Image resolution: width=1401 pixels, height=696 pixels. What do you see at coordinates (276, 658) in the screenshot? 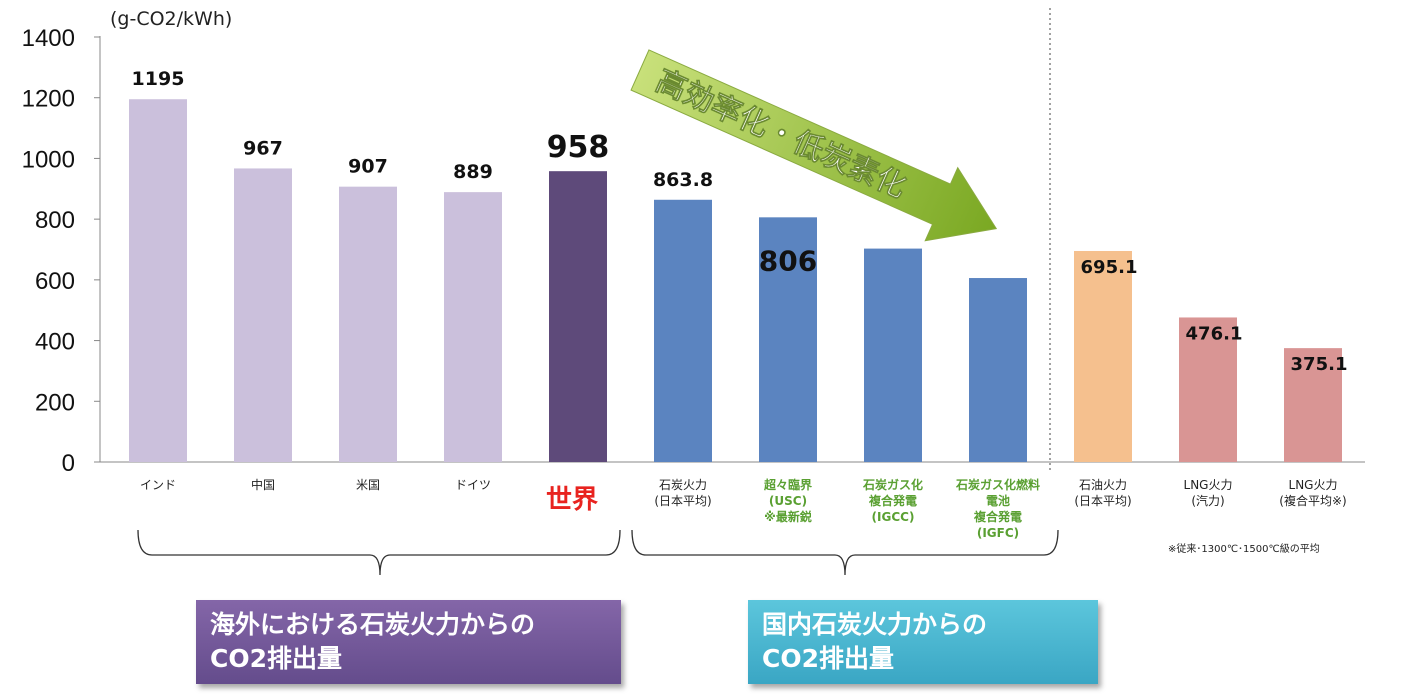
I see `overseas-line2: CO2排出量` at bounding box center [276, 658].